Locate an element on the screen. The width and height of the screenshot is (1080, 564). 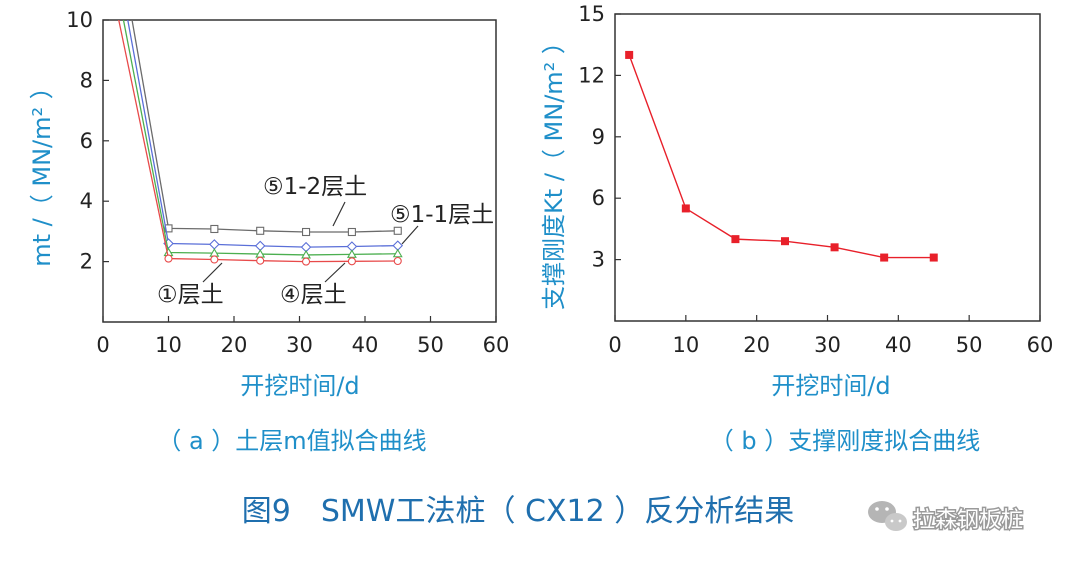
panel-b-xtick-label: 20 is located at coordinates (756, 345).